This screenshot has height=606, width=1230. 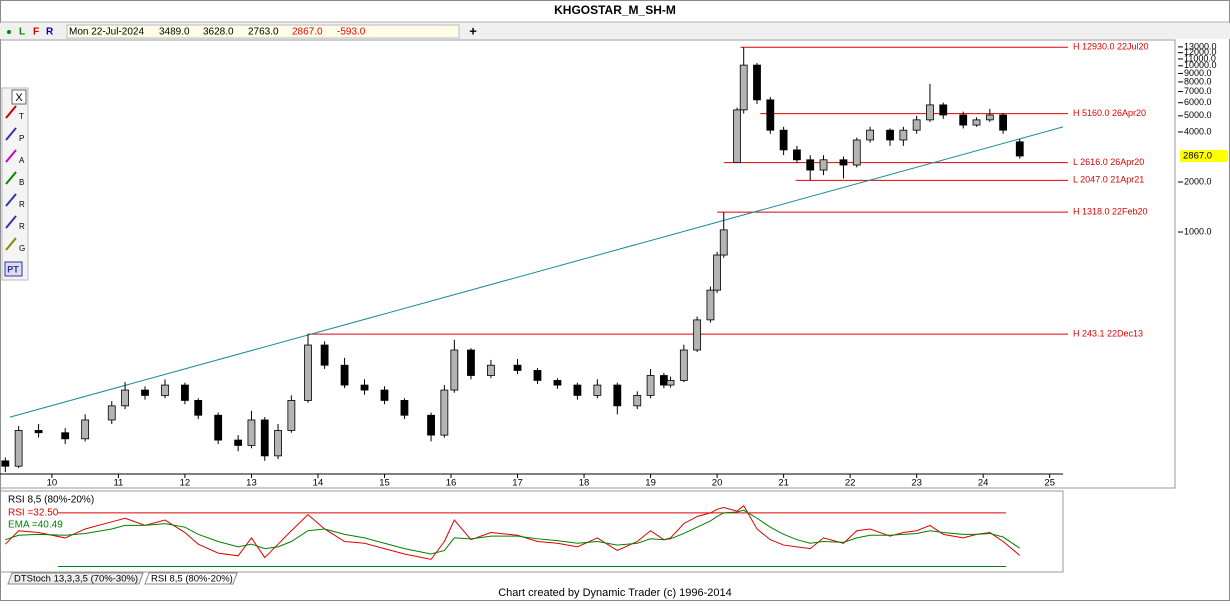 What do you see at coordinates (1198, 181) in the screenshot?
I see `y-tick-label: 2000.0` at bounding box center [1198, 181].